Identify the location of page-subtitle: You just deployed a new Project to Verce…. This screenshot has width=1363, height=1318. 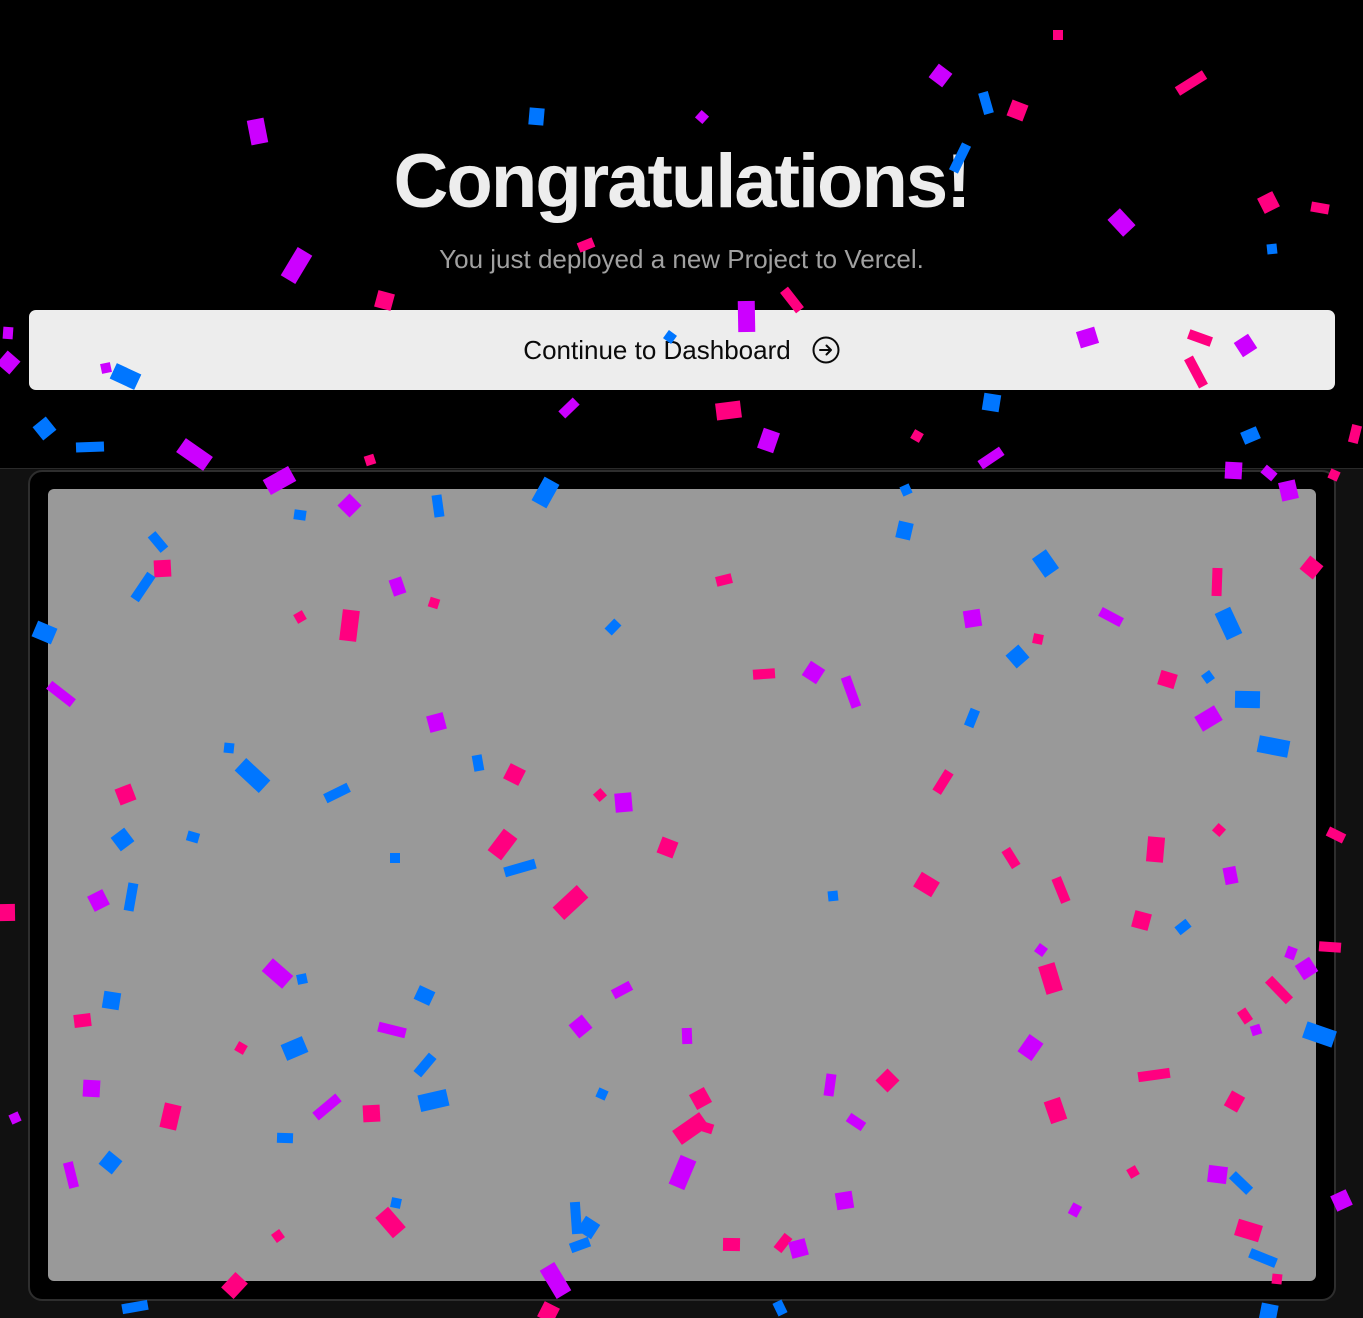
(681, 259).